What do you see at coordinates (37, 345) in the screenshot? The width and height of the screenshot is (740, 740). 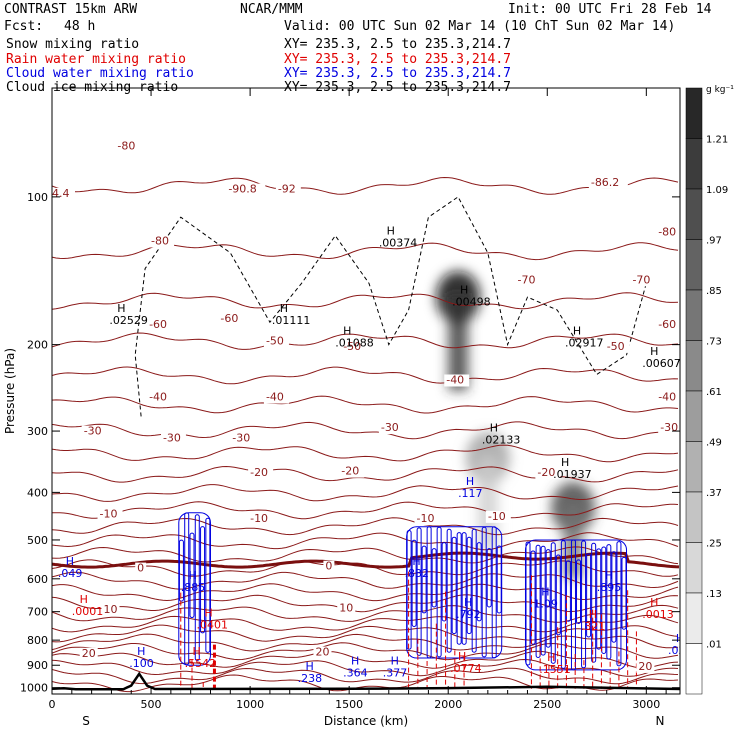 I see `y-tick-label-1: 200` at bounding box center [37, 345].